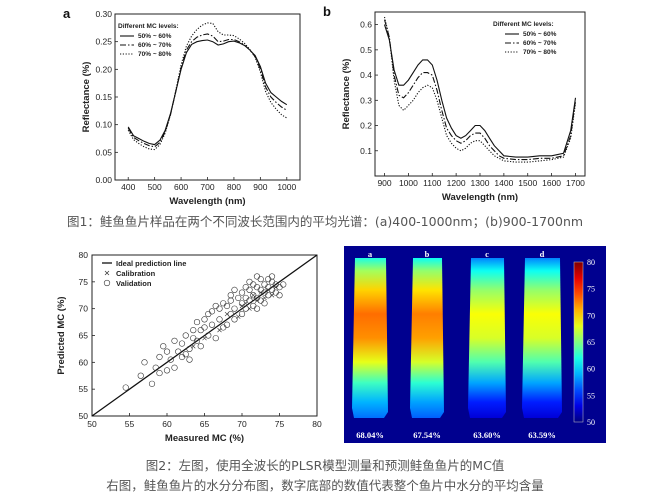 The height and width of the screenshot is (500, 650). I want to click on y-tick-label: 0.6, so click(366, 25).